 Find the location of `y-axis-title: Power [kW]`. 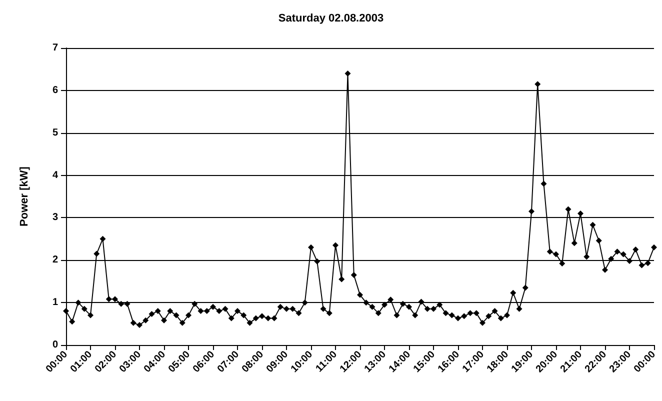

y-axis-title: Power [kW] is located at coordinates (24, 196).